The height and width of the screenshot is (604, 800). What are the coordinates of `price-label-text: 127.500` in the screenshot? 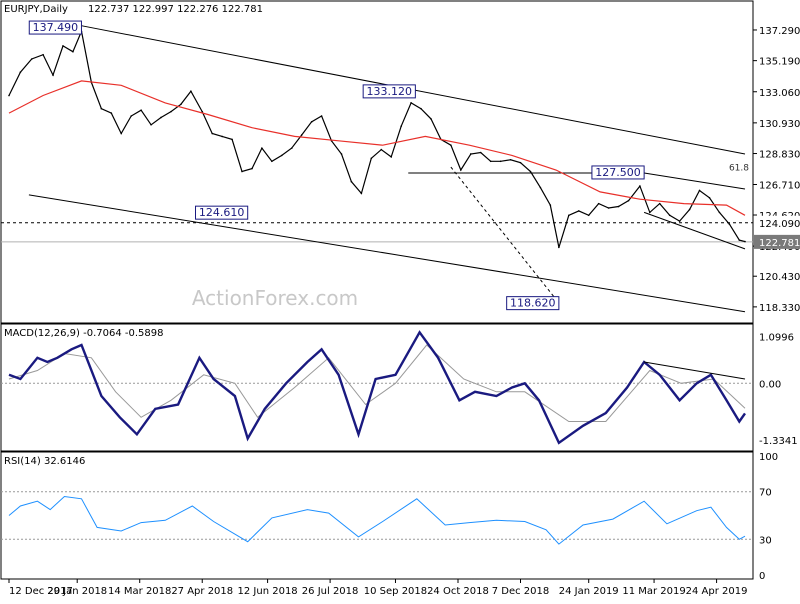 It's located at (618, 172).